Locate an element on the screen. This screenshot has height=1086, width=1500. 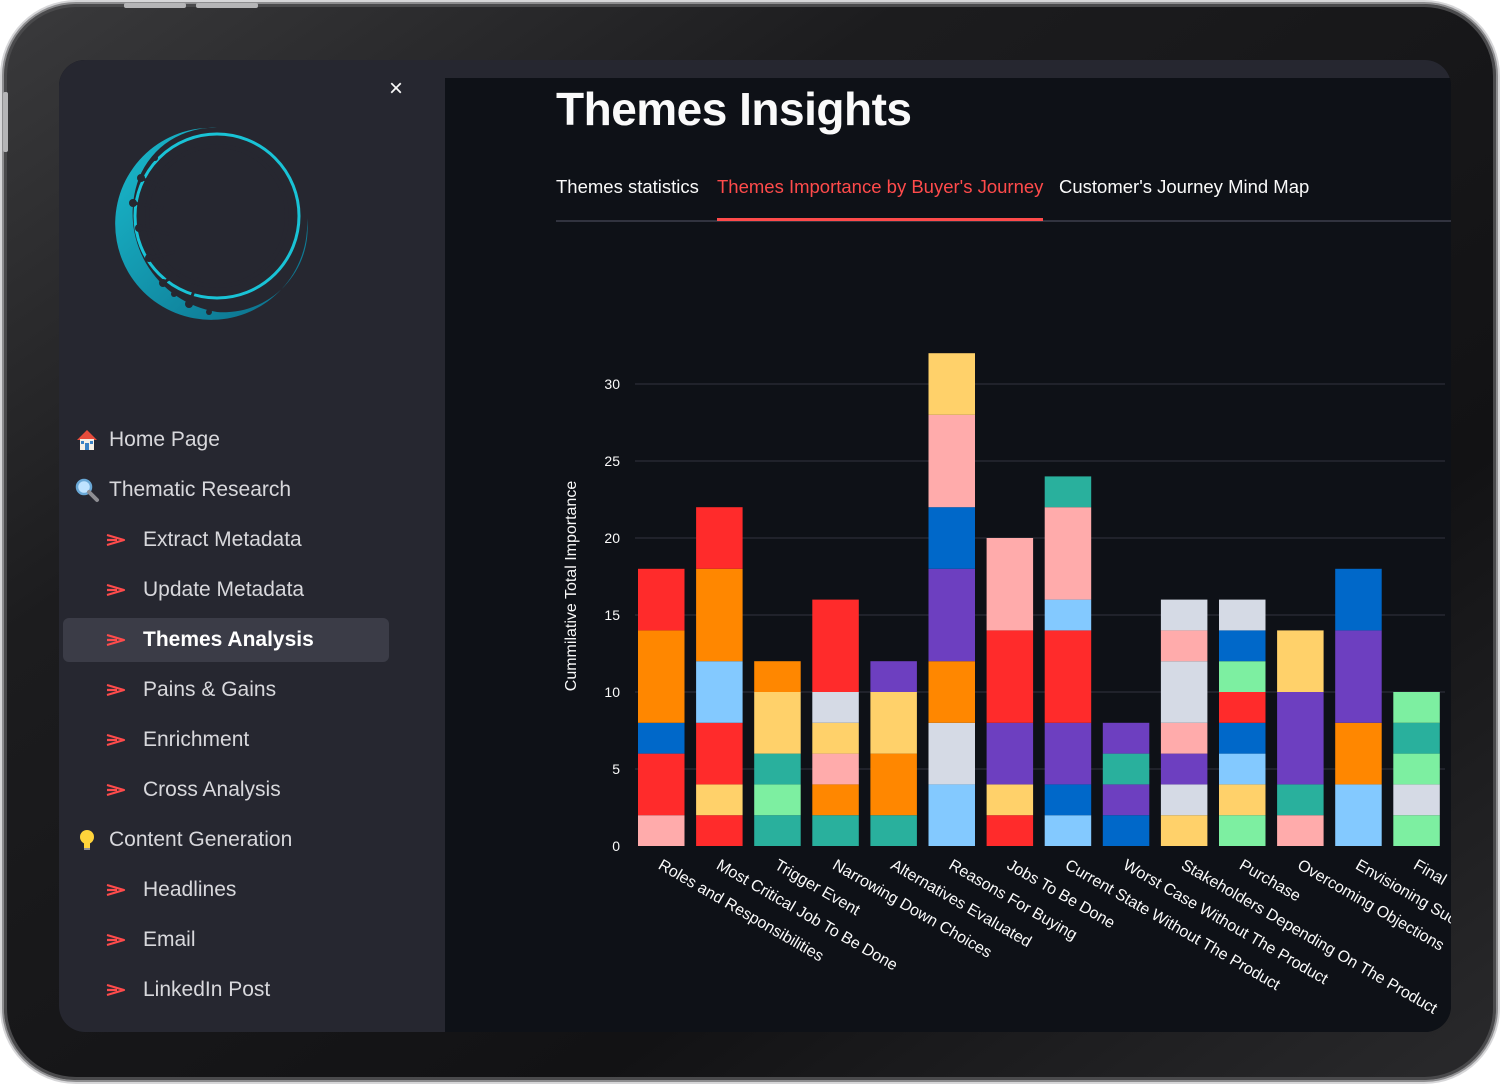
tab-themes-statistics: Themes statistics is located at coordinates (627, 186).